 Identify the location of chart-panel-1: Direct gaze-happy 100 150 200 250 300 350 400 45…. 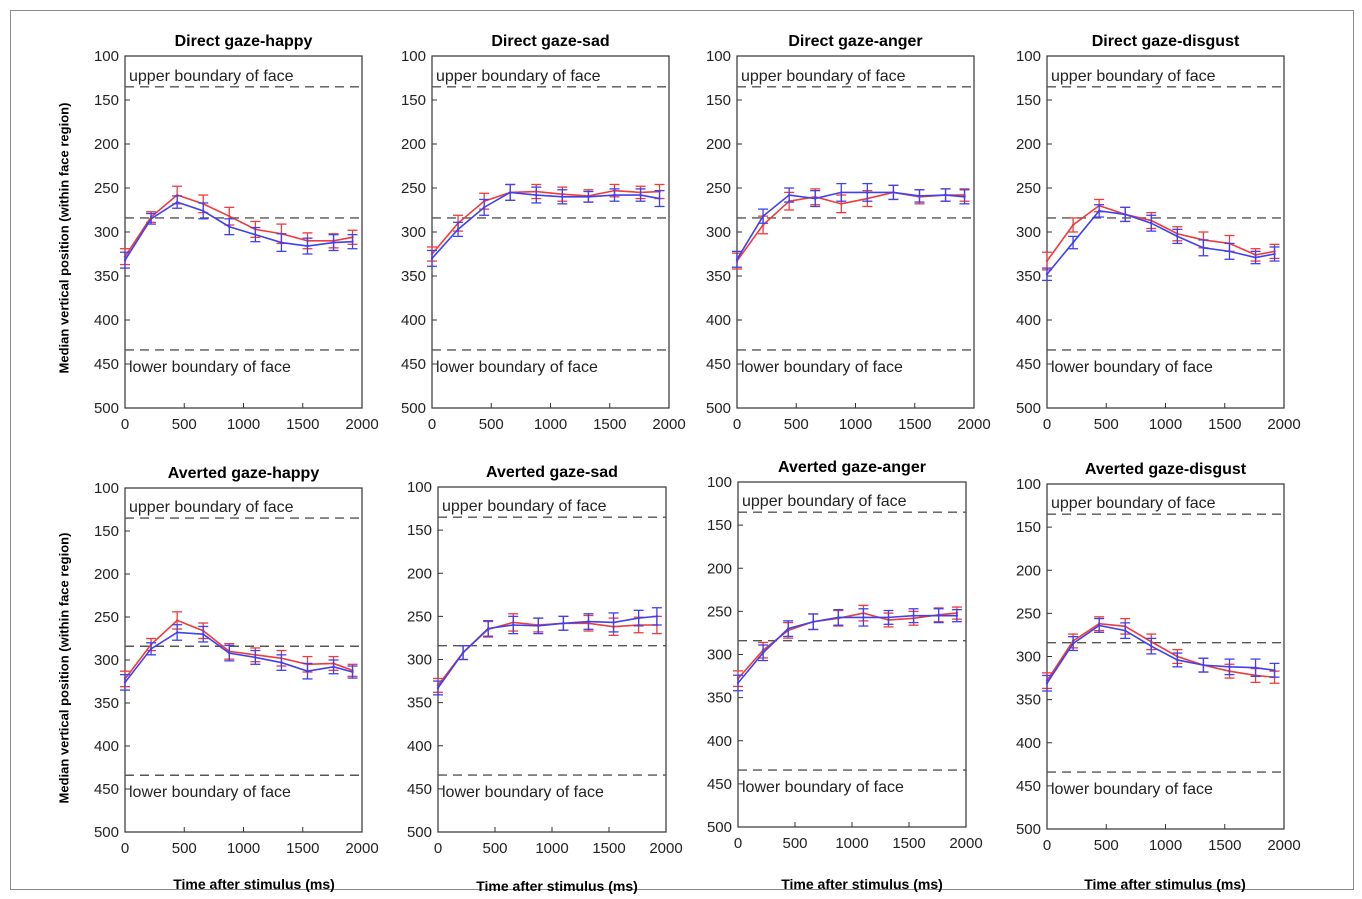
(236, 233).